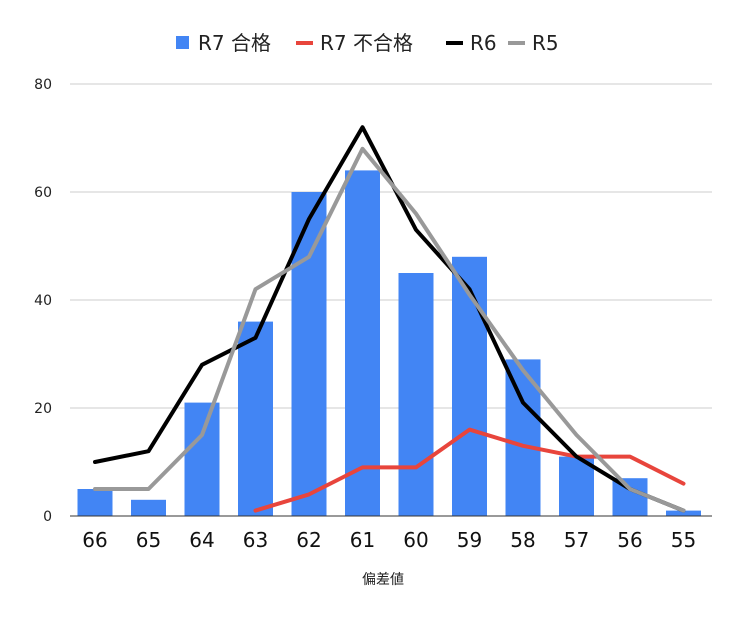  I want to click on legend-label: R7 不合格, so click(366, 43).